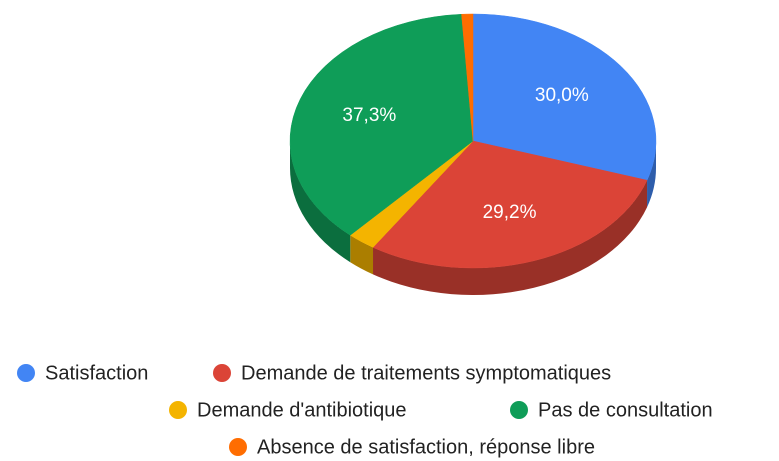 Image resolution: width=779 pixels, height=461 pixels. Describe the element at coordinates (369, 115) in the screenshot. I see `data-label: 37,3%` at that location.